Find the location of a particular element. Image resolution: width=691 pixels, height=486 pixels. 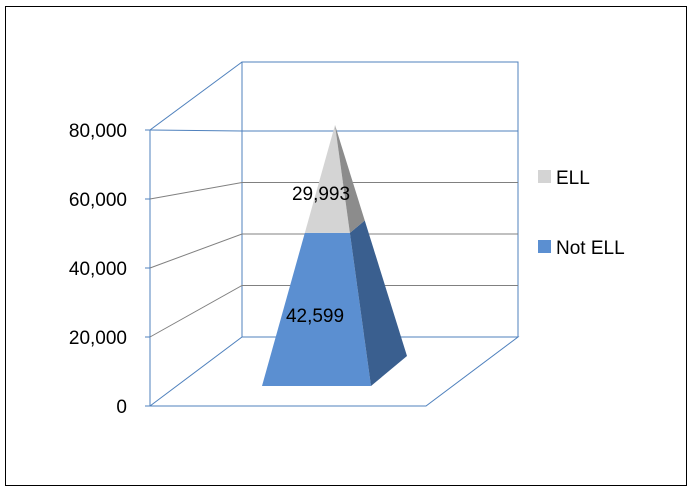

legend-swatch-ell is located at coordinates (544, 176).